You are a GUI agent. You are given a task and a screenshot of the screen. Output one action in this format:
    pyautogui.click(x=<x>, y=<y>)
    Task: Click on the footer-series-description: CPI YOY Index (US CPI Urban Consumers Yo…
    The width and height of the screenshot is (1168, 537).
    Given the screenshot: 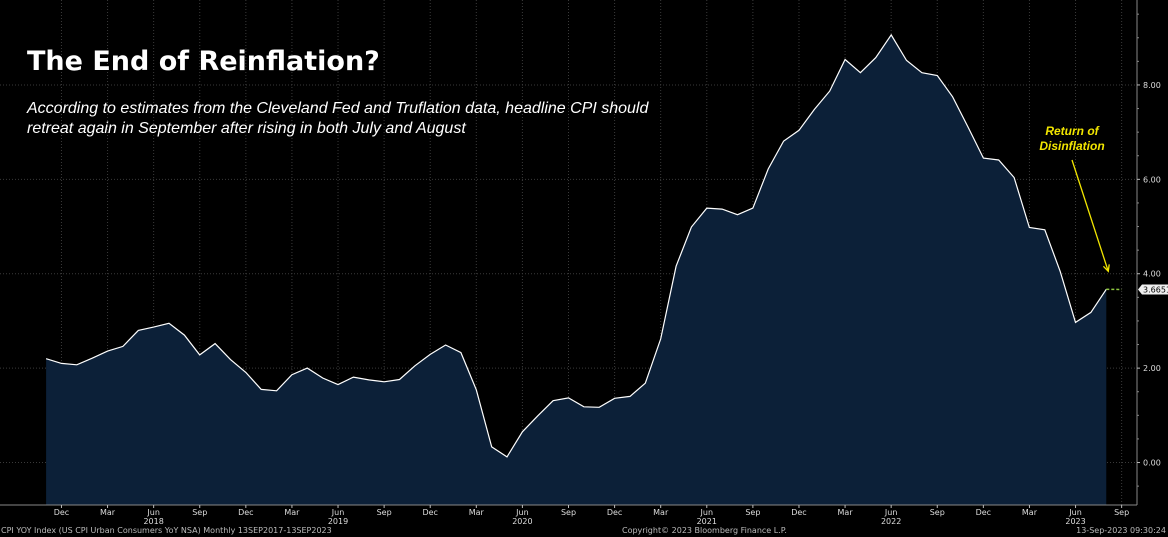 What is the action you would take?
    pyautogui.click(x=166, y=530)
    